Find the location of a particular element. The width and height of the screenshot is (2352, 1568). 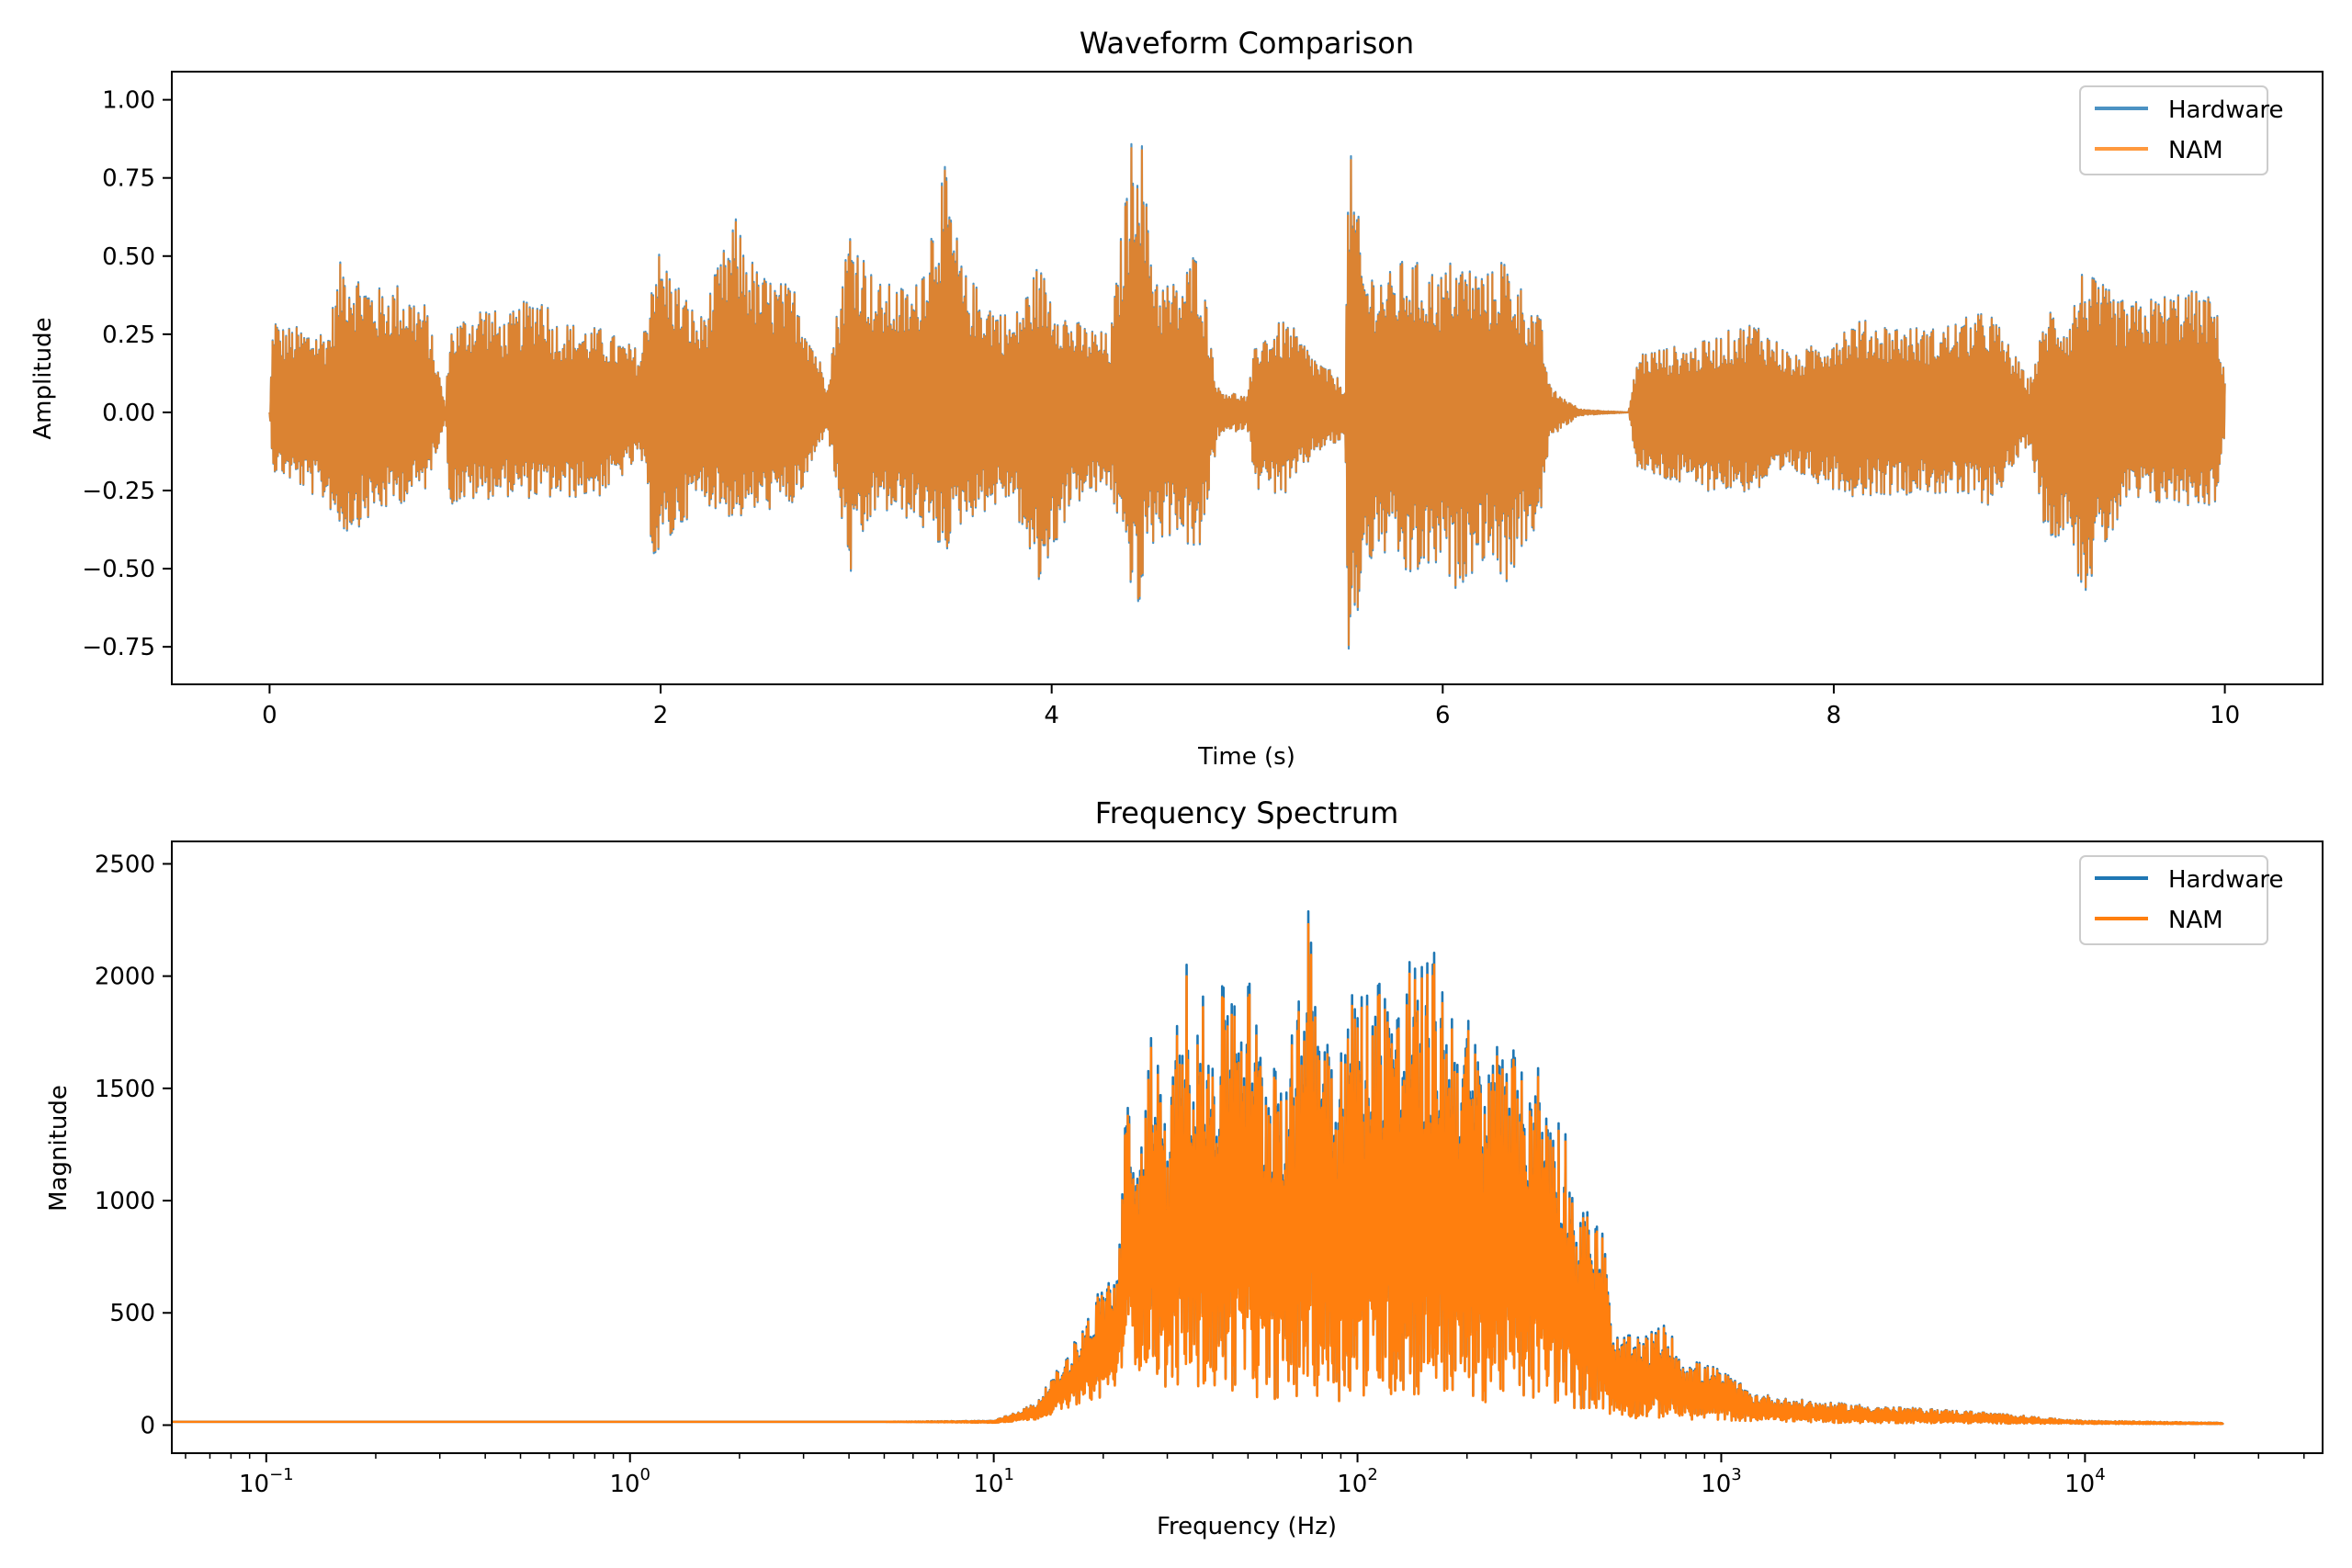

y-tick-label: 0.00 is located at coordinates (128, 413).